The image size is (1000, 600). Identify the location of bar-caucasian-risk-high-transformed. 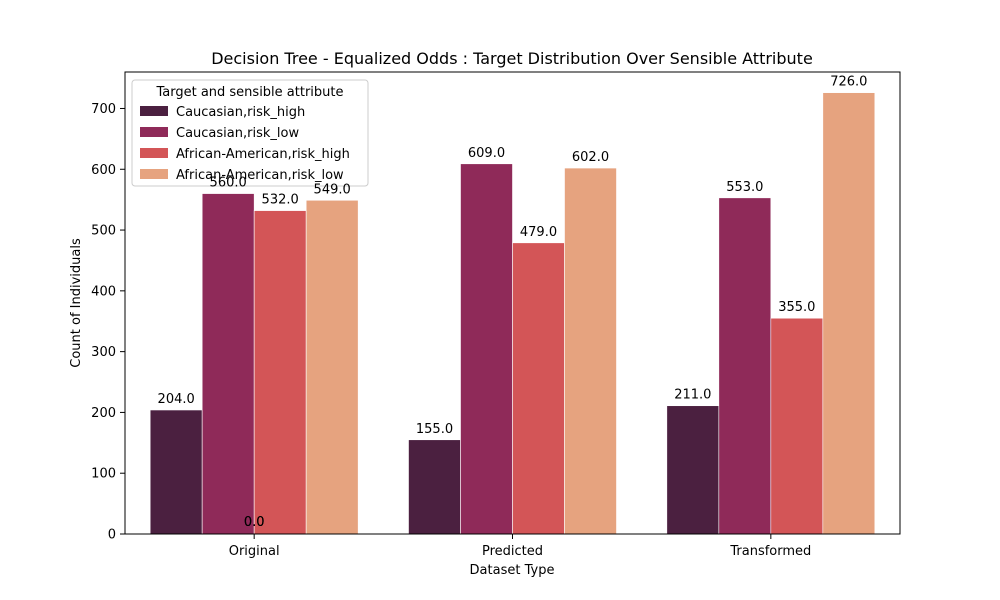
(693, 470).